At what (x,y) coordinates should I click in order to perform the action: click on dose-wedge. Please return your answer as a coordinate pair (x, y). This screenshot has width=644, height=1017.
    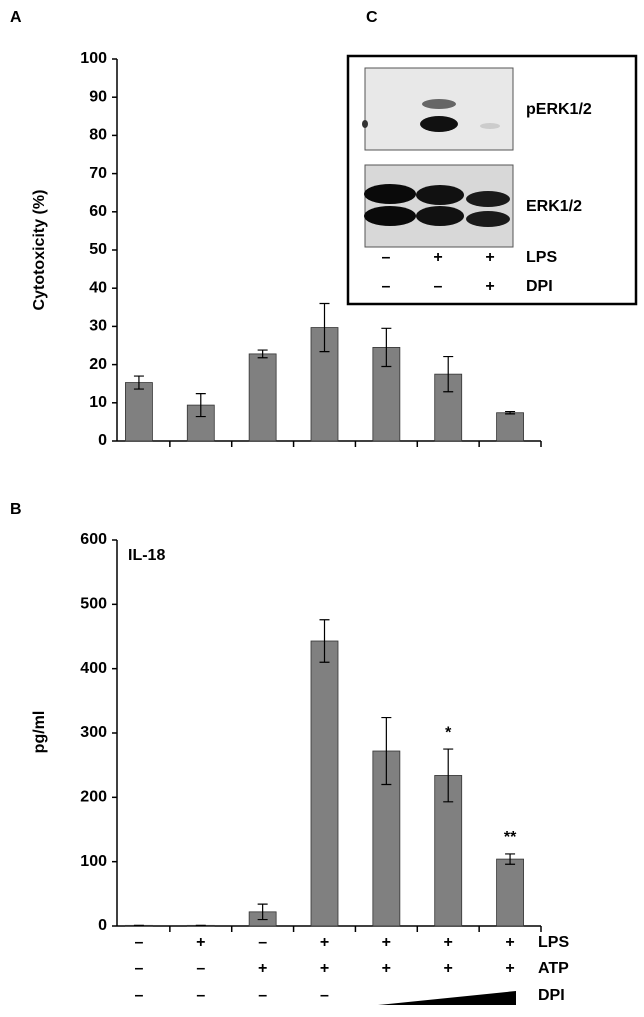
    Looking at the image, I should click on (447, 998).